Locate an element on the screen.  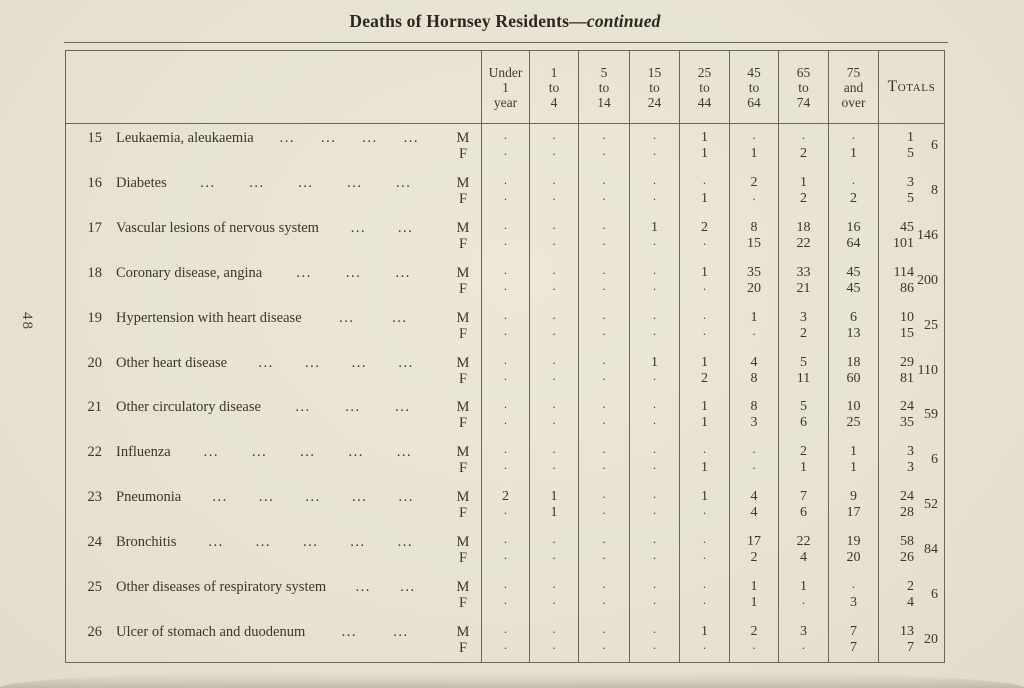
cell-value-m: 6 is located at coordinates (853, 317).